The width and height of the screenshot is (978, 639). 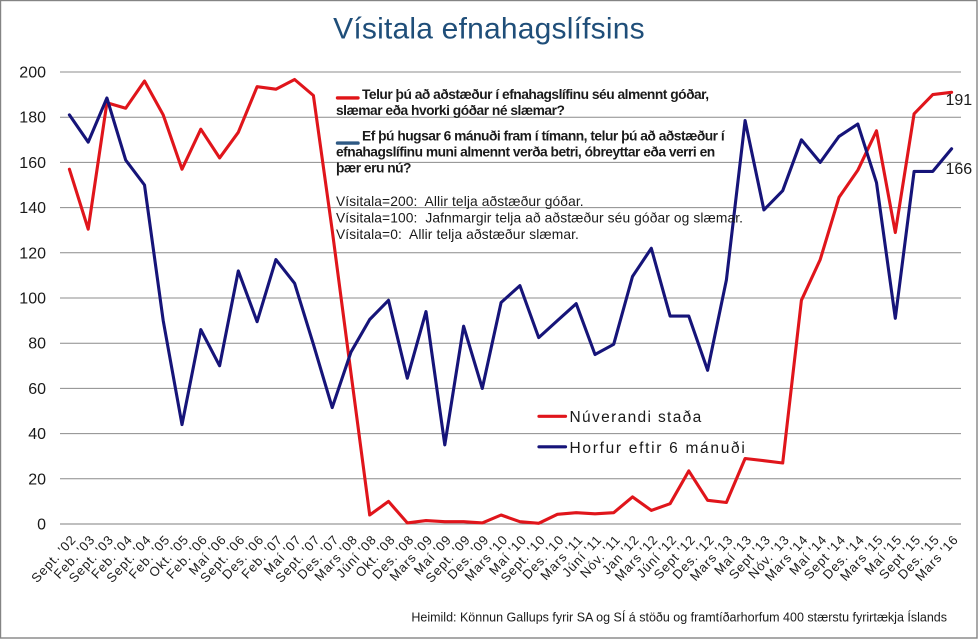 What do you see at coordinates (41, 525) in the screenshot?
I see `svg-text: 0` at bounding box center [41, 525].